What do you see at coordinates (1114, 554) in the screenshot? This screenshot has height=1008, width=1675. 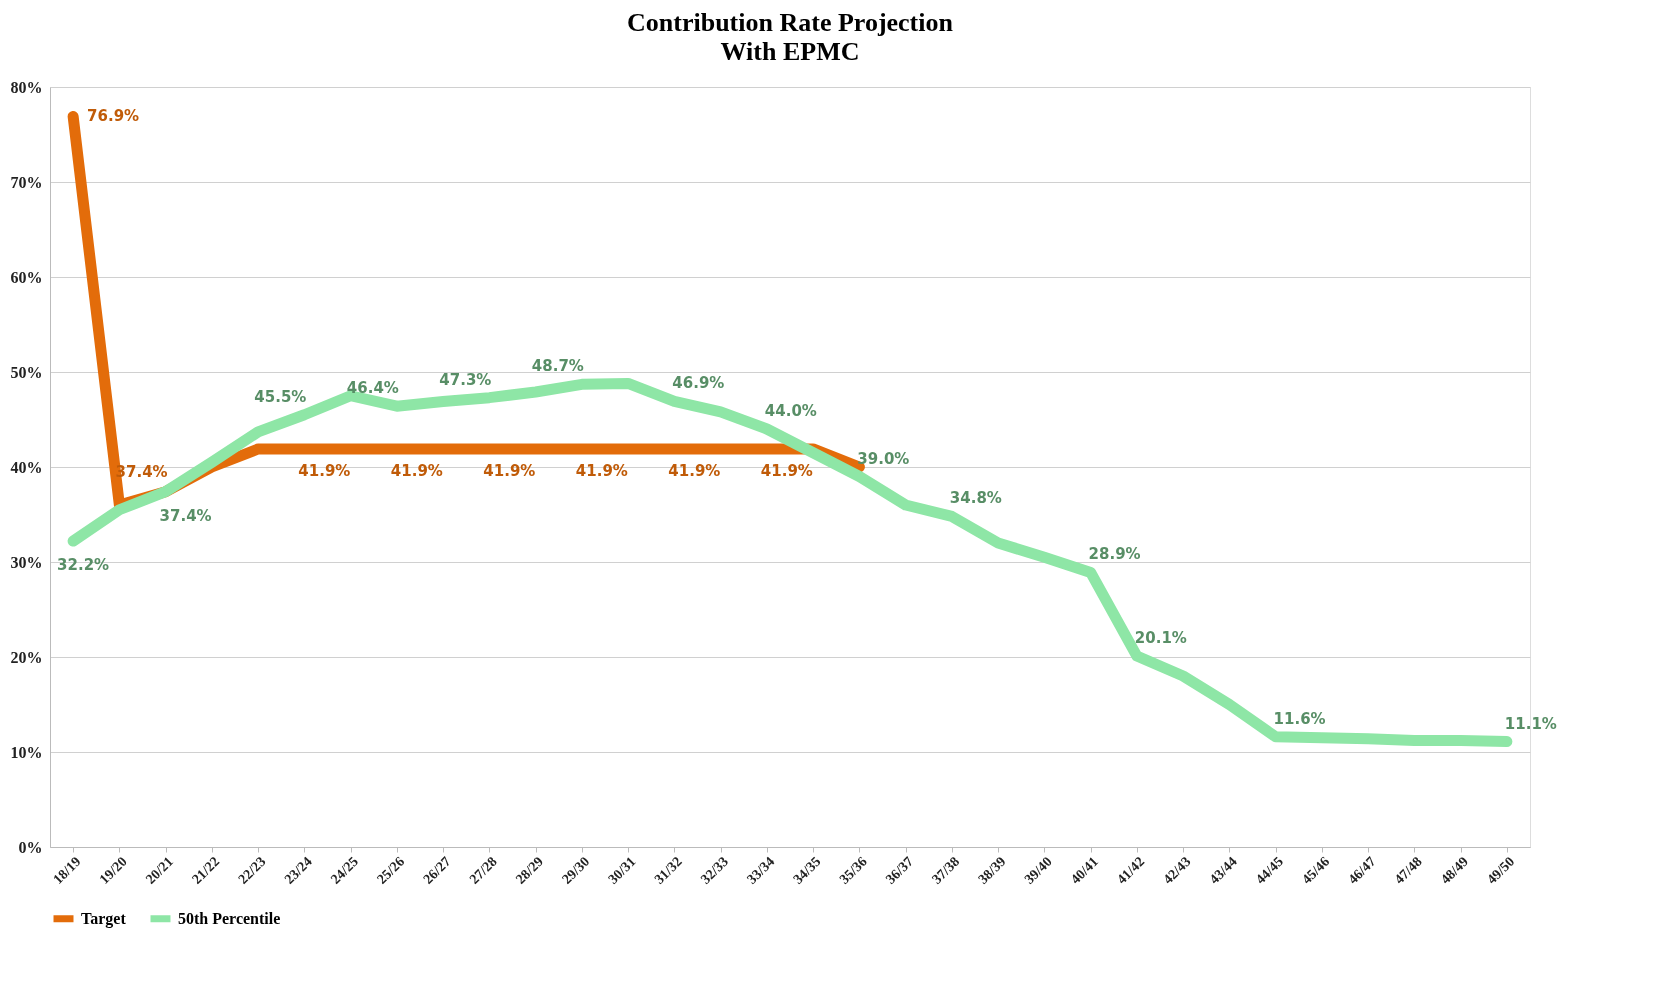 I see `data-label: 28.9%` at bounding box center [1114, 554].